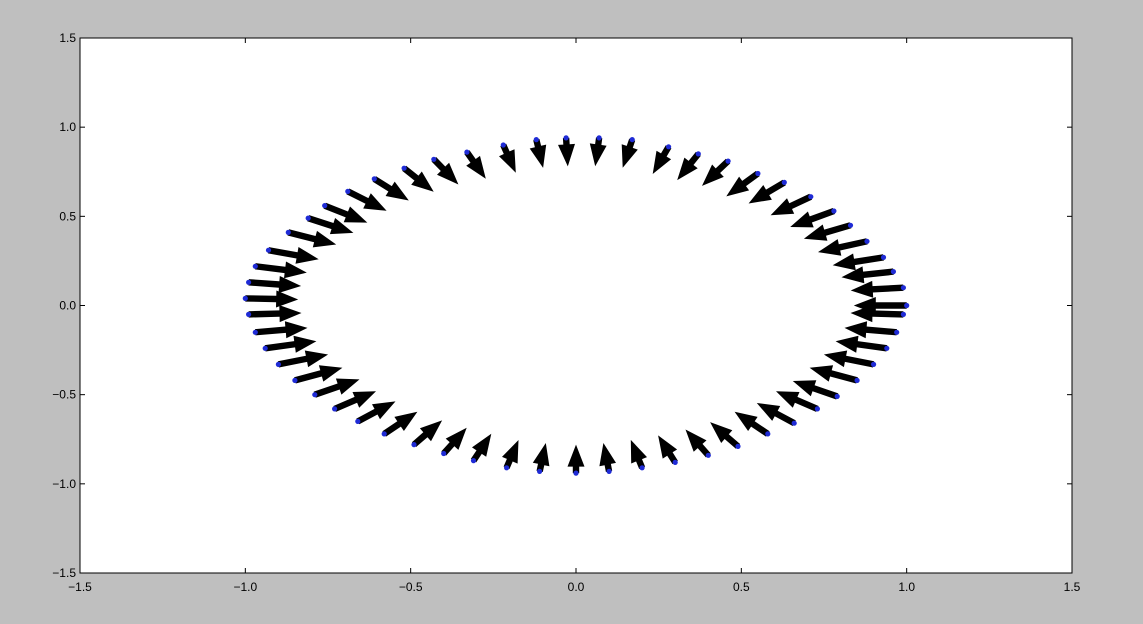  I want to click on y-axis-tick-labels: −1.5 −1.0 −0.5 0.0 0.5 1.0 1.5, so click(64, 305).